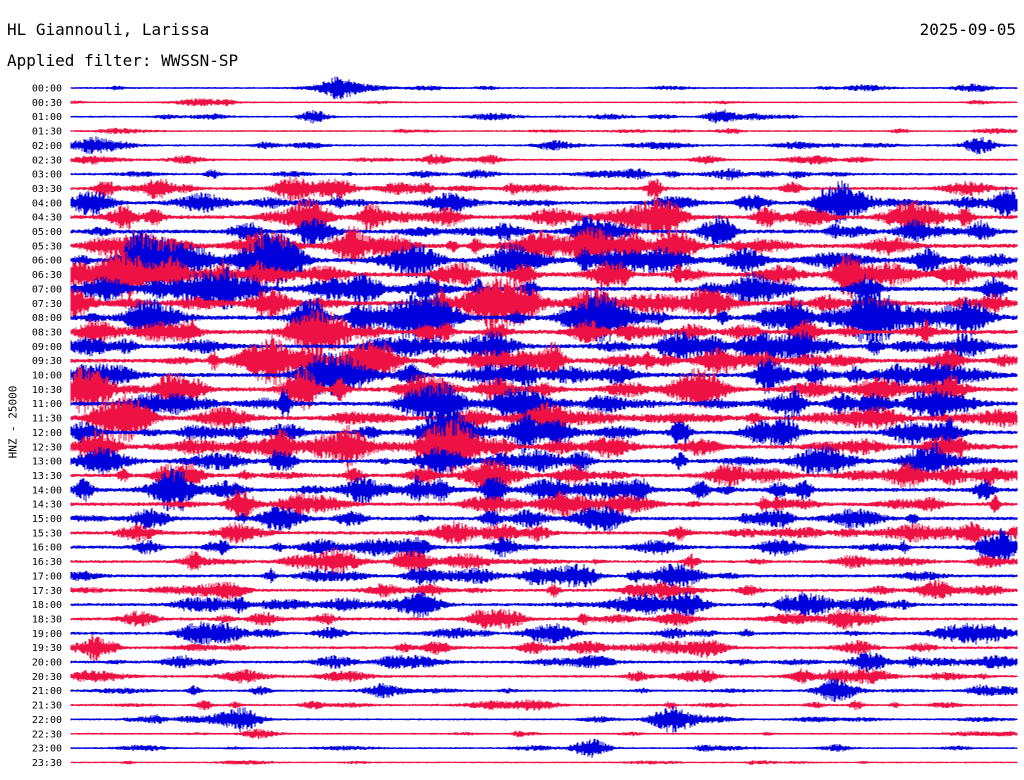  I want to click on time-label: 09:00, so click(47, 347).